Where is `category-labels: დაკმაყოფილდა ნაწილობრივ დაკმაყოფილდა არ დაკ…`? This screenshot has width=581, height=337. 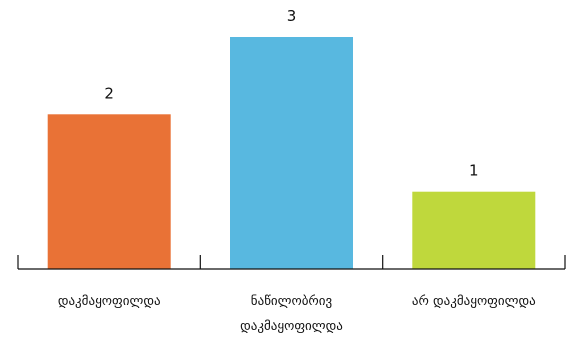 category-labels: დაკმაყოფილდა ნაწილობრივ დაკმაყოფილდა არ დაკ… is located at coordinates (297, 314).